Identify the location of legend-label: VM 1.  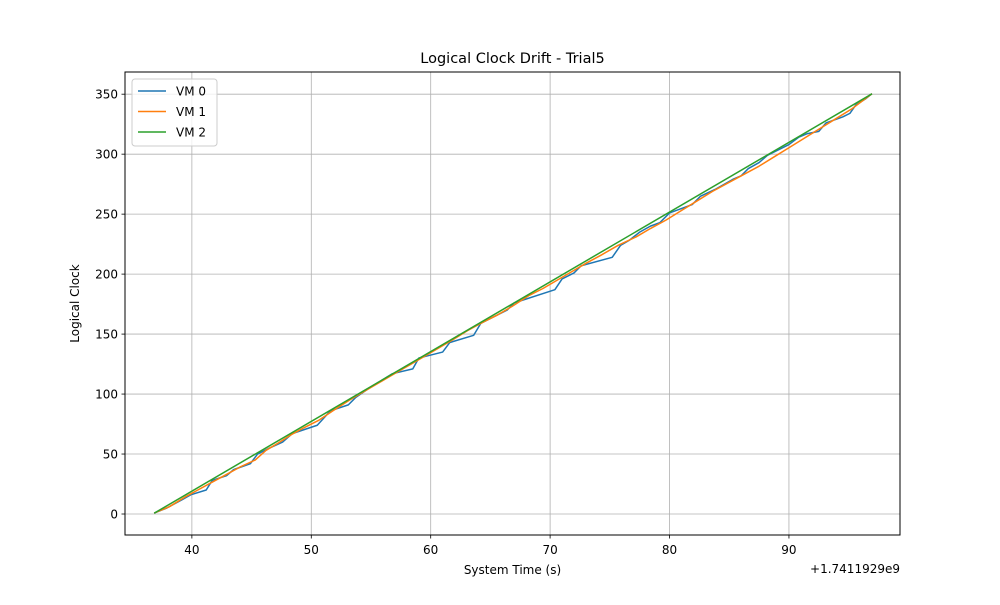
(191, 112).